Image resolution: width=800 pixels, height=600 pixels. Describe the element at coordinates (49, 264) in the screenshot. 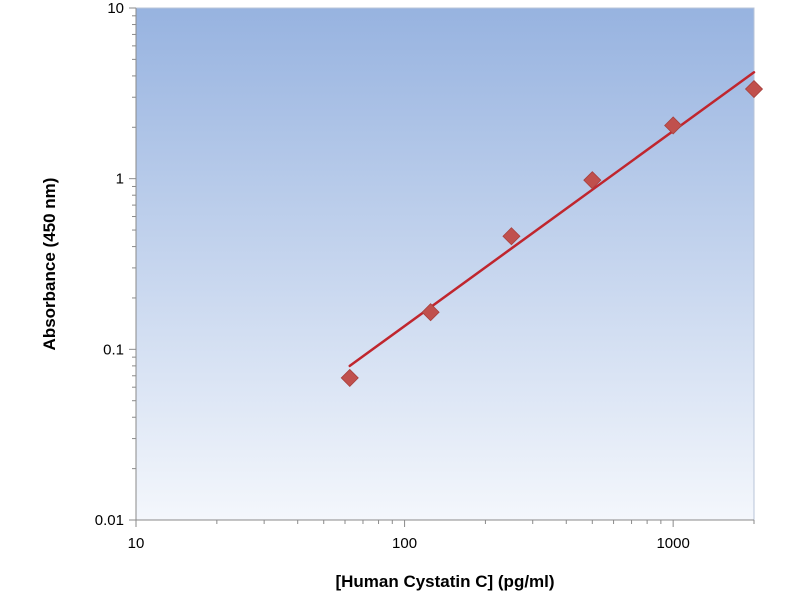

I see `y-axis-title: Absorbance (450 nm)` at that location.